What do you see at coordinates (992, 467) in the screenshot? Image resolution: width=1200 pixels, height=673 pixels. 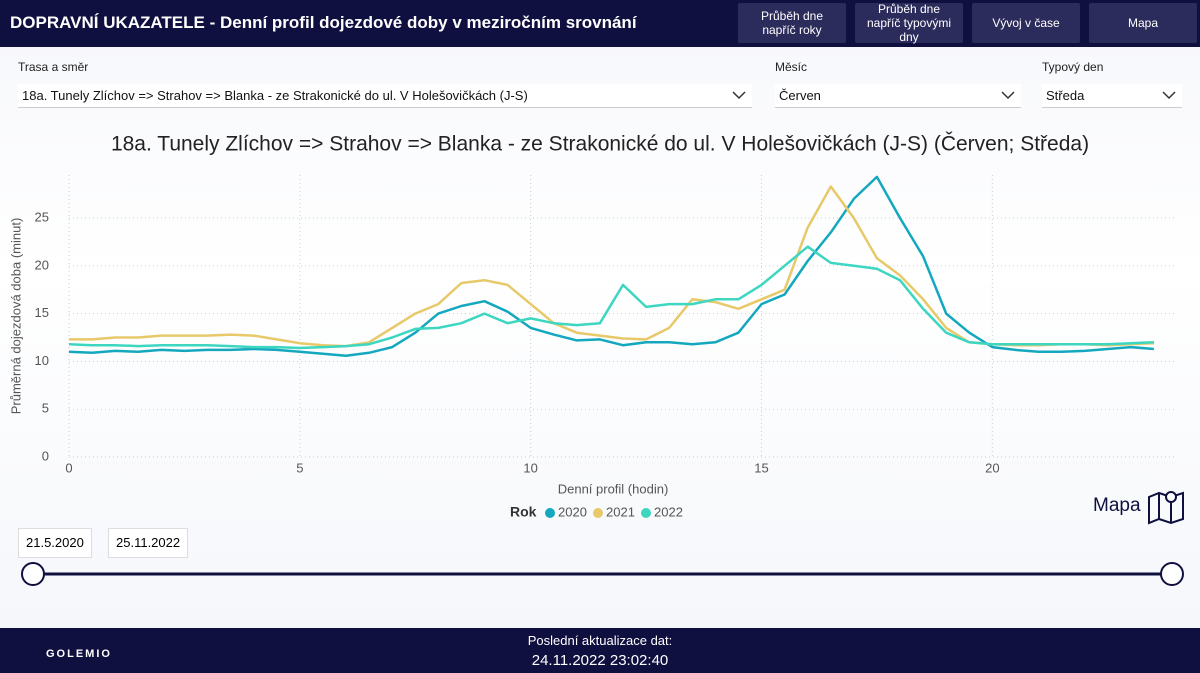 I see `x-tick-label: 20` at bounding box center [992, 467].